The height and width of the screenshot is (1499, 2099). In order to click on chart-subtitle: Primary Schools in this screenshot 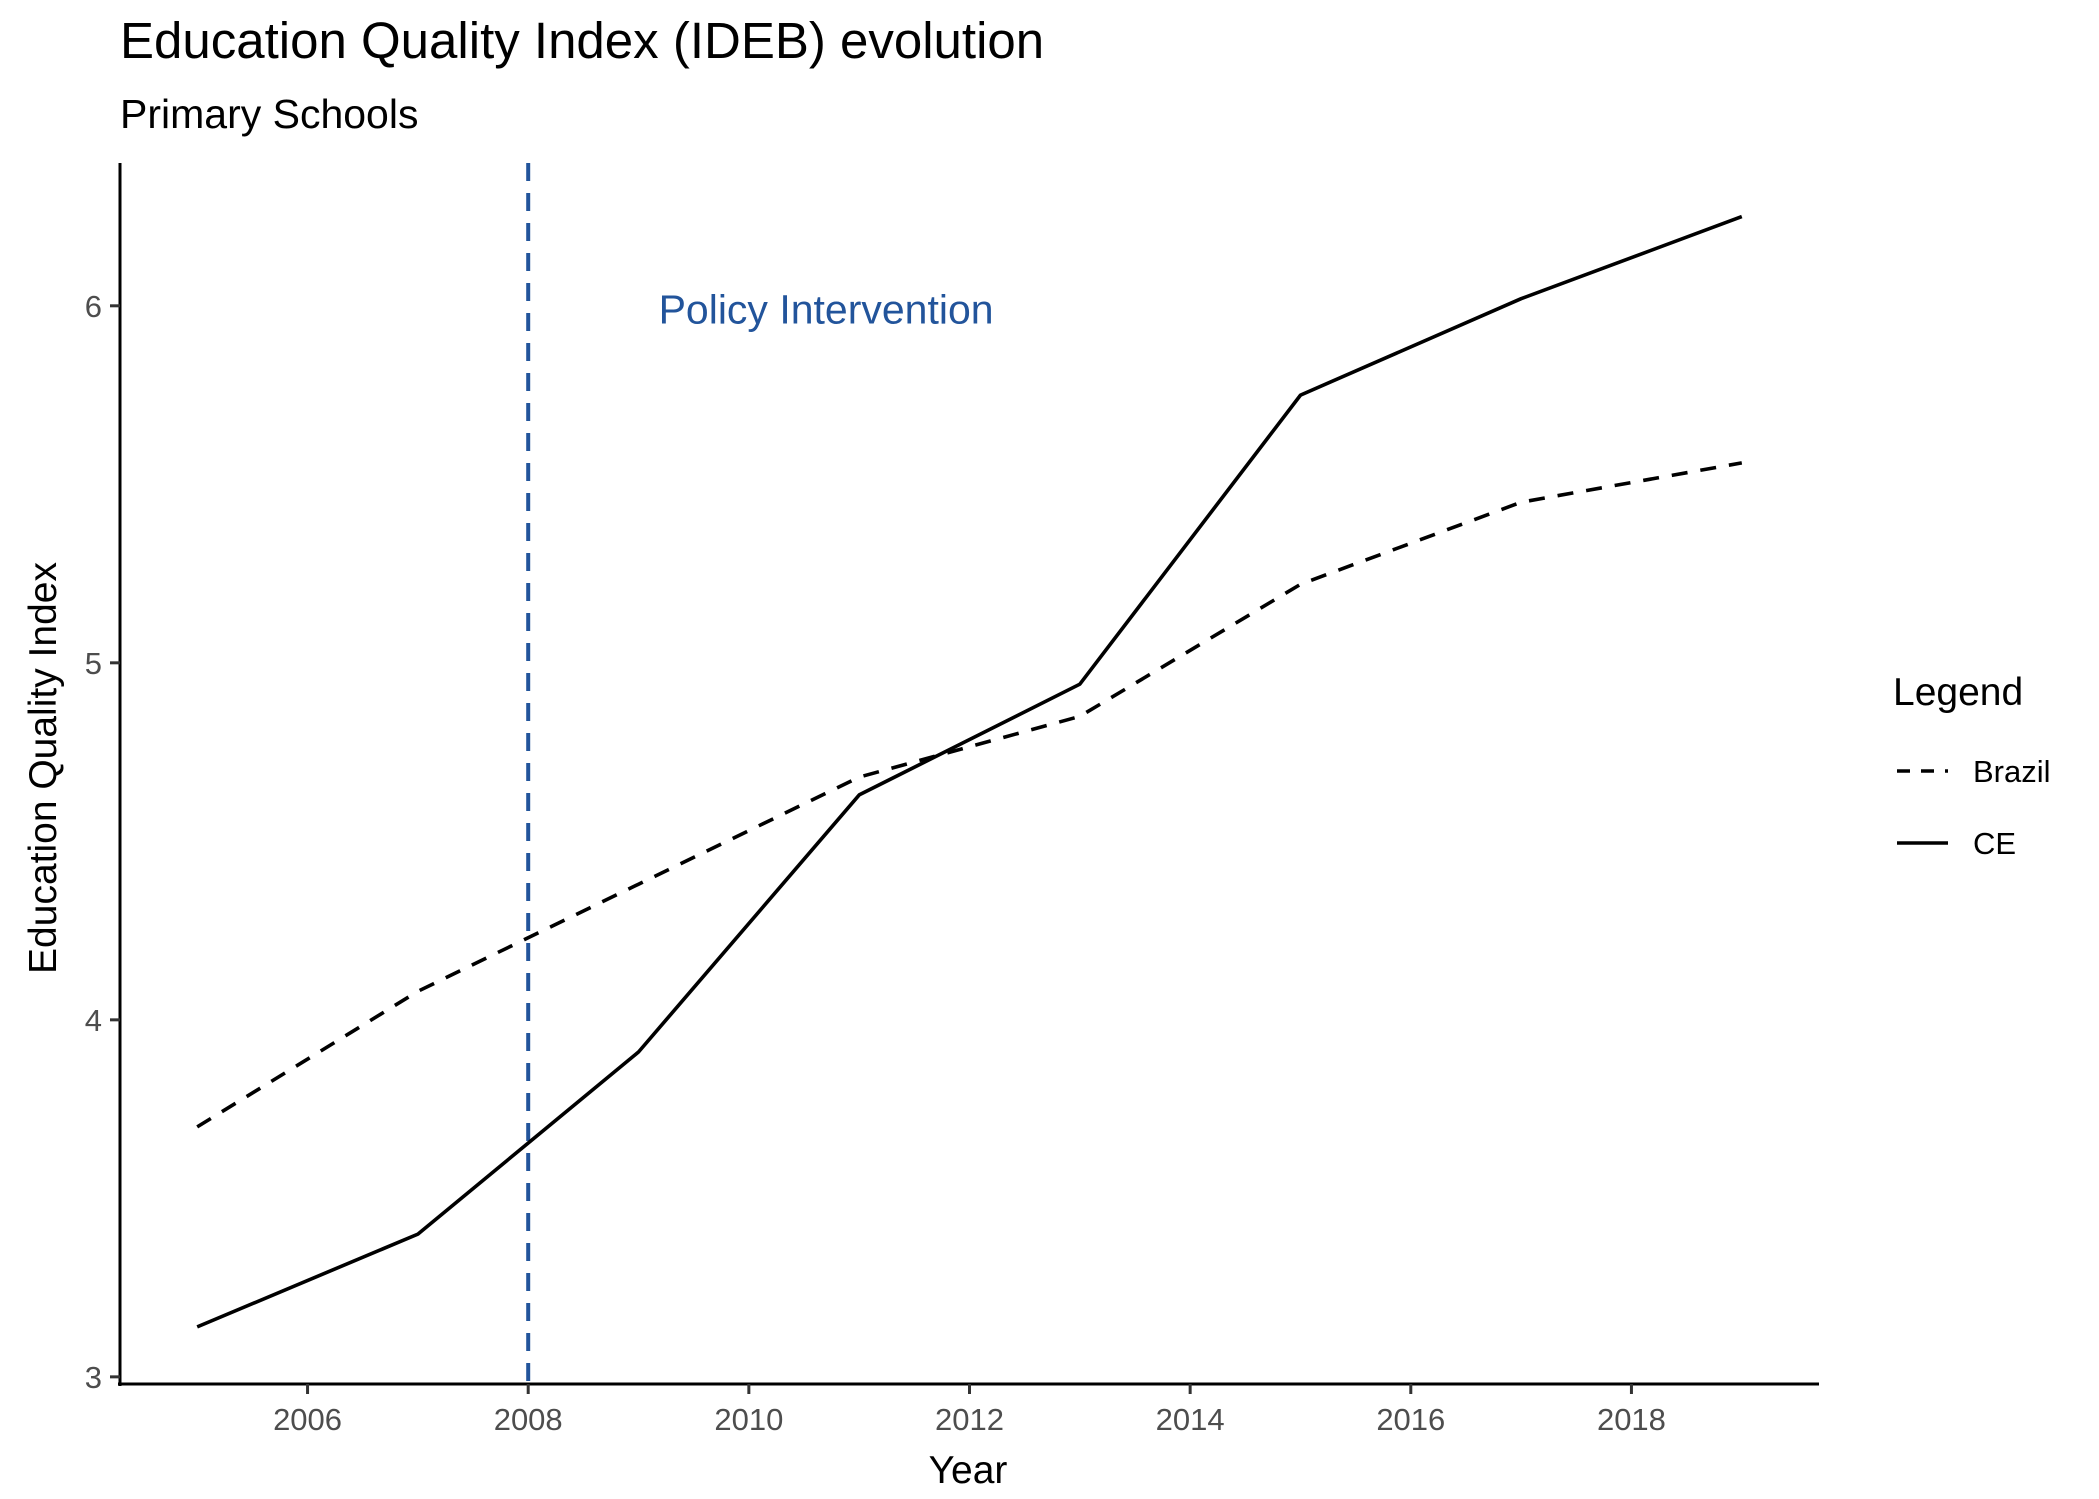, I will do `click(269, 114)`.